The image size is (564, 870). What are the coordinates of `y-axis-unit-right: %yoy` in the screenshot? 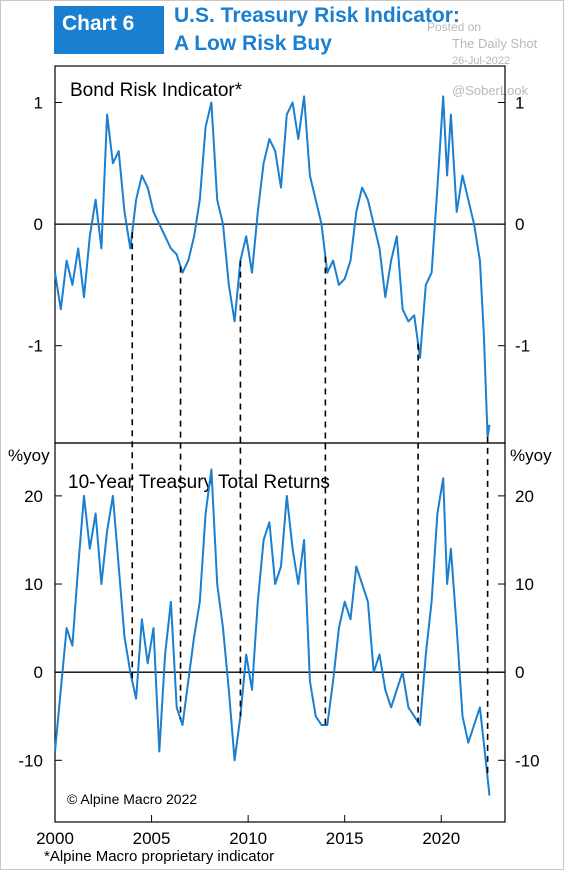 It's located at (531, 455).